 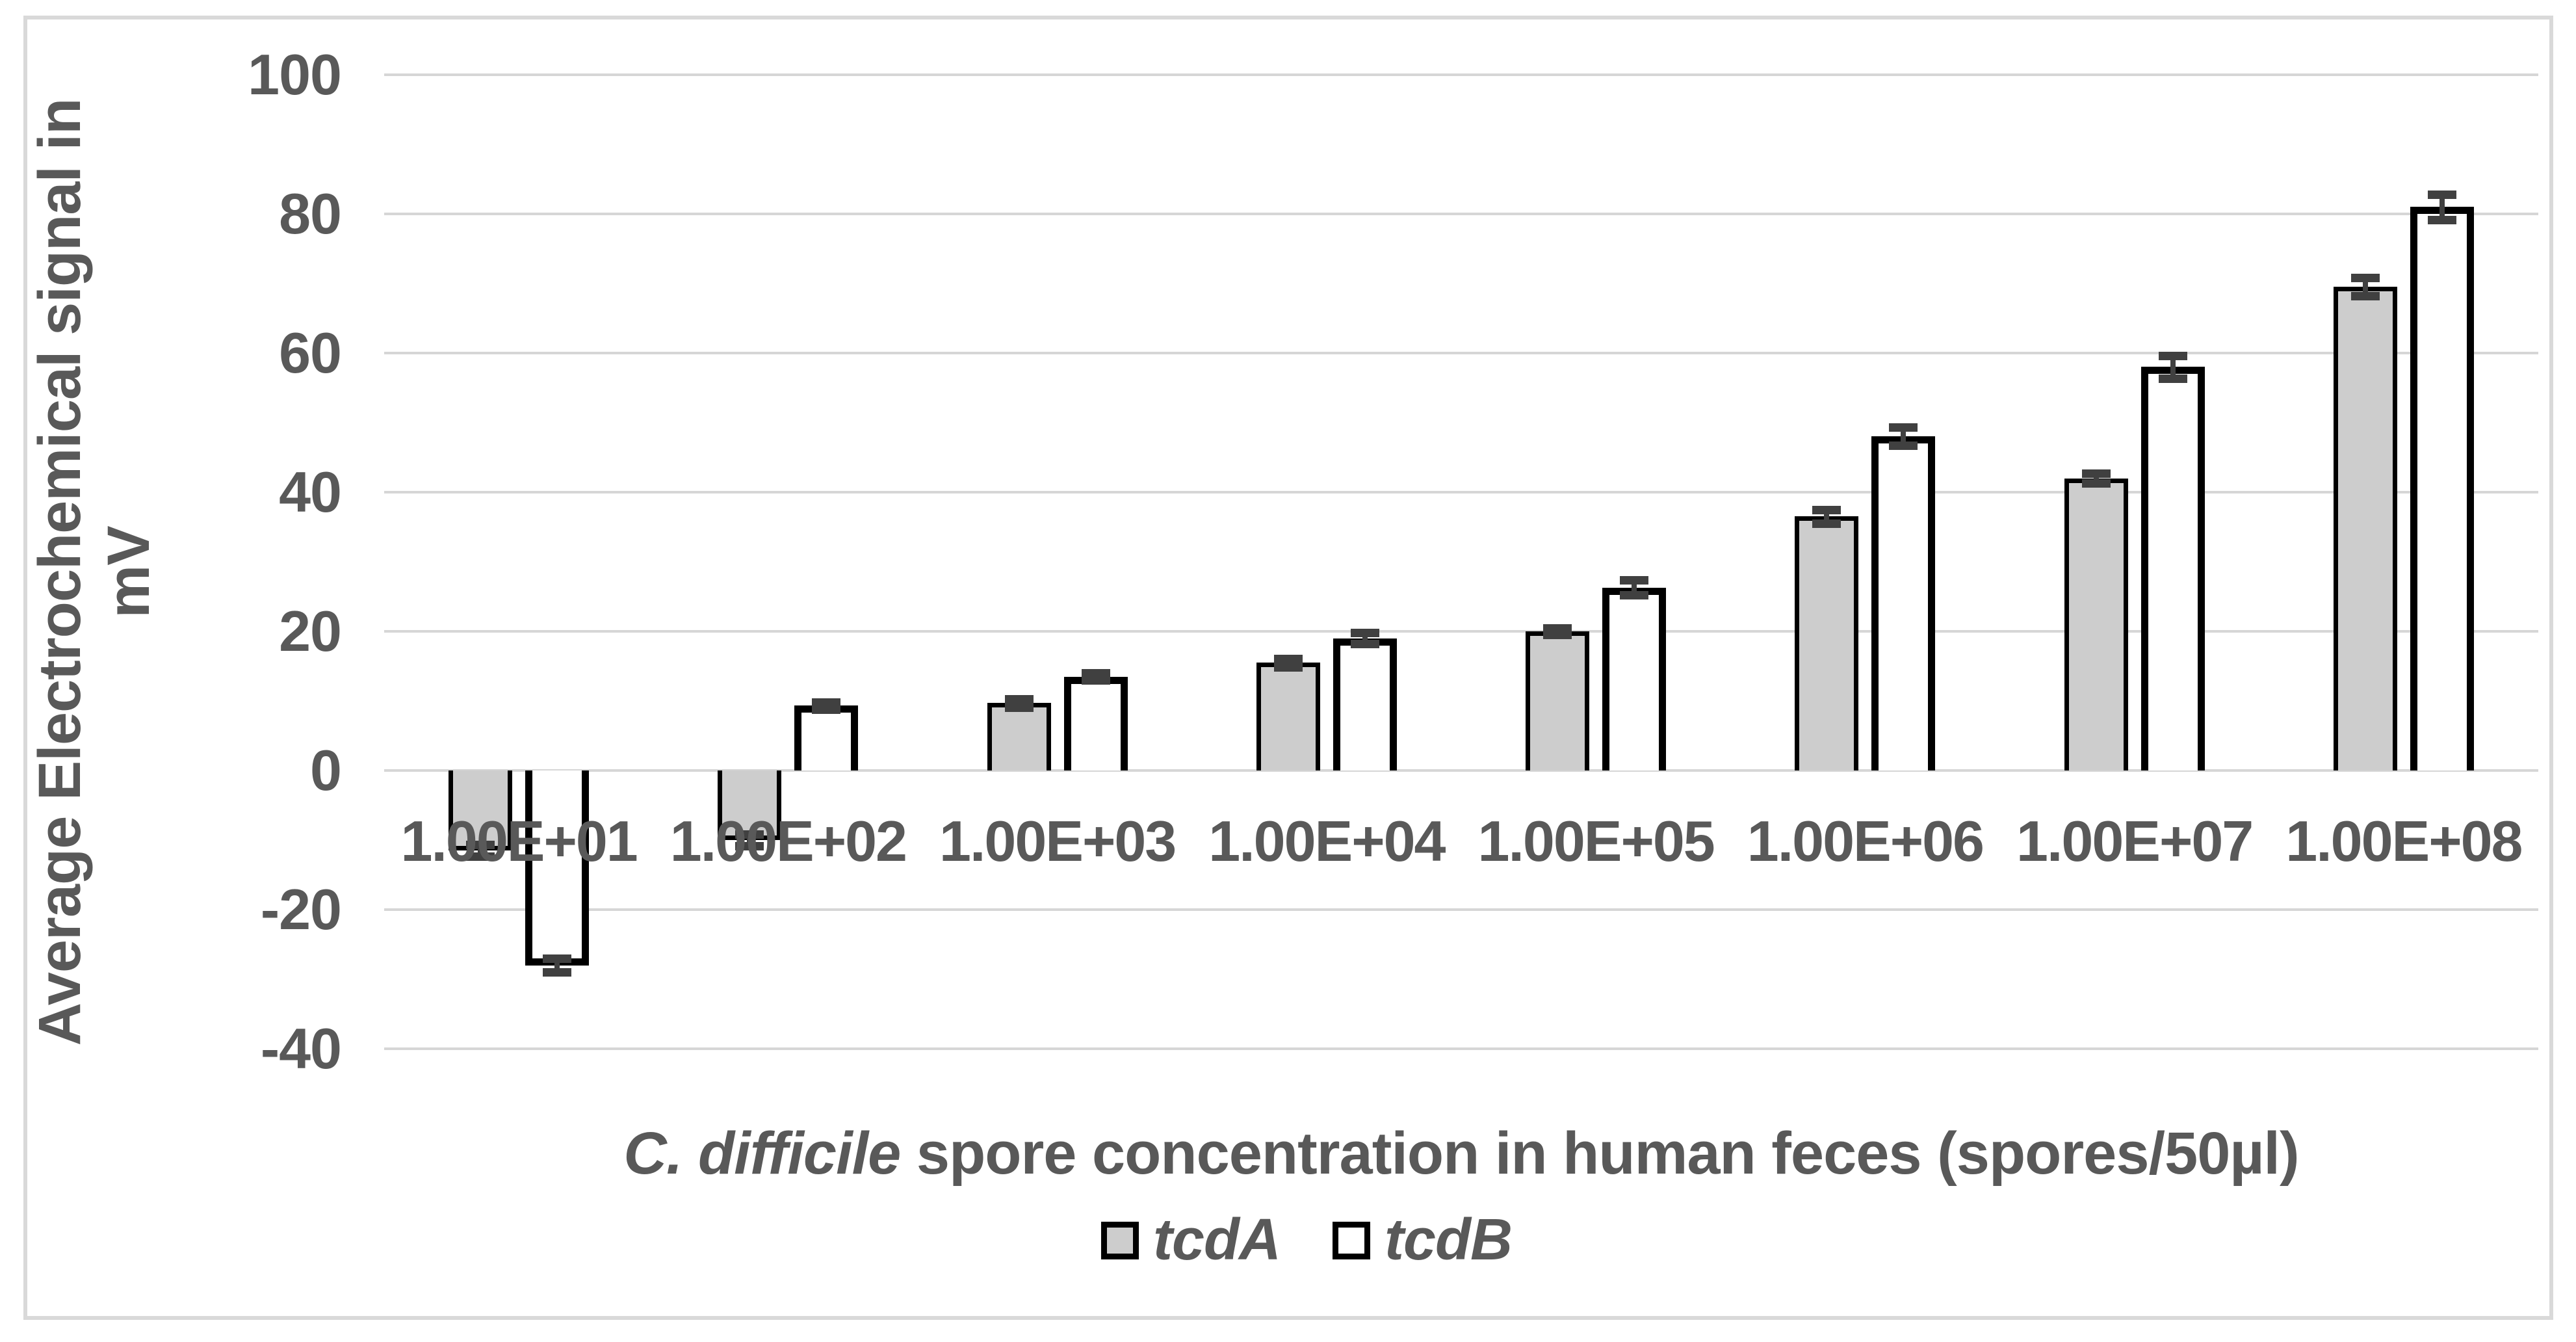 I want to click on x-category-label-1.00E+07: 1.00E+07, so click(x=2135, y=841).